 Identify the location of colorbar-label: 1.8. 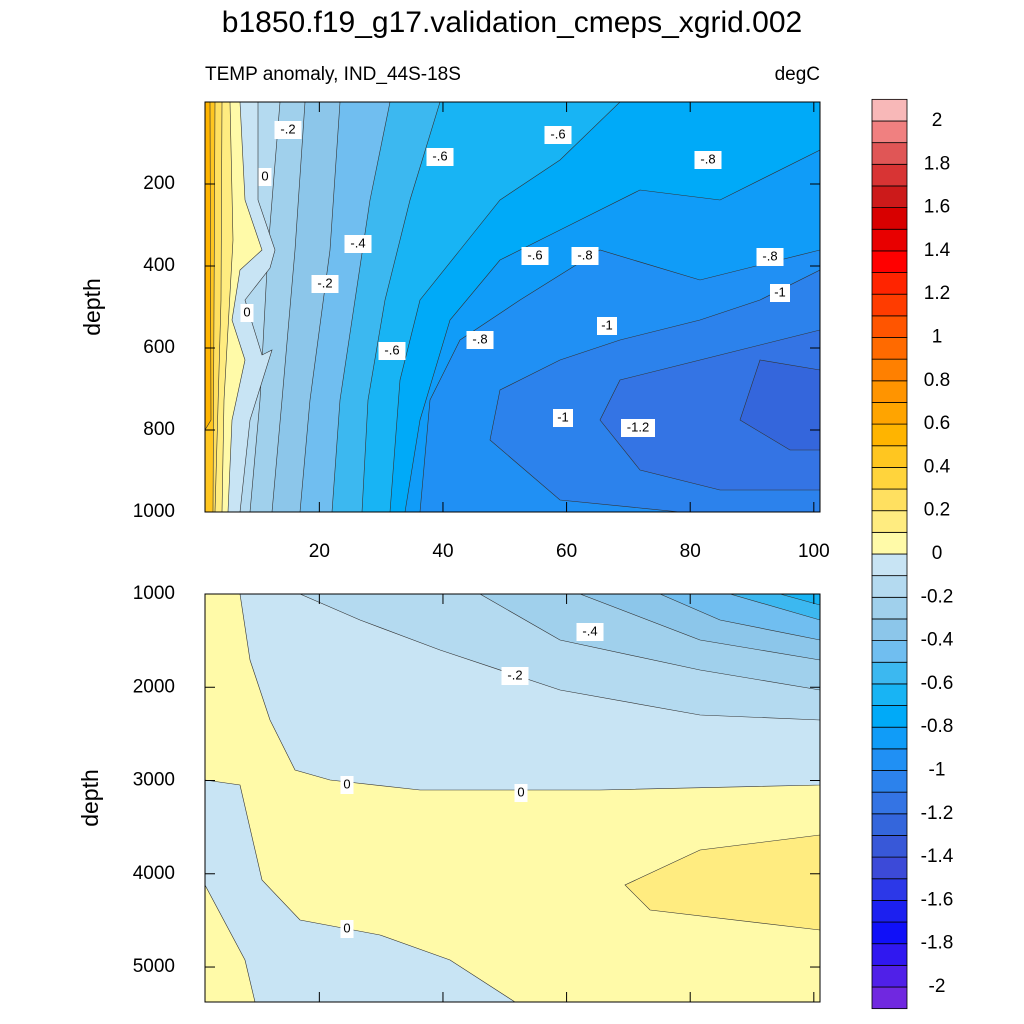
(937, 163).